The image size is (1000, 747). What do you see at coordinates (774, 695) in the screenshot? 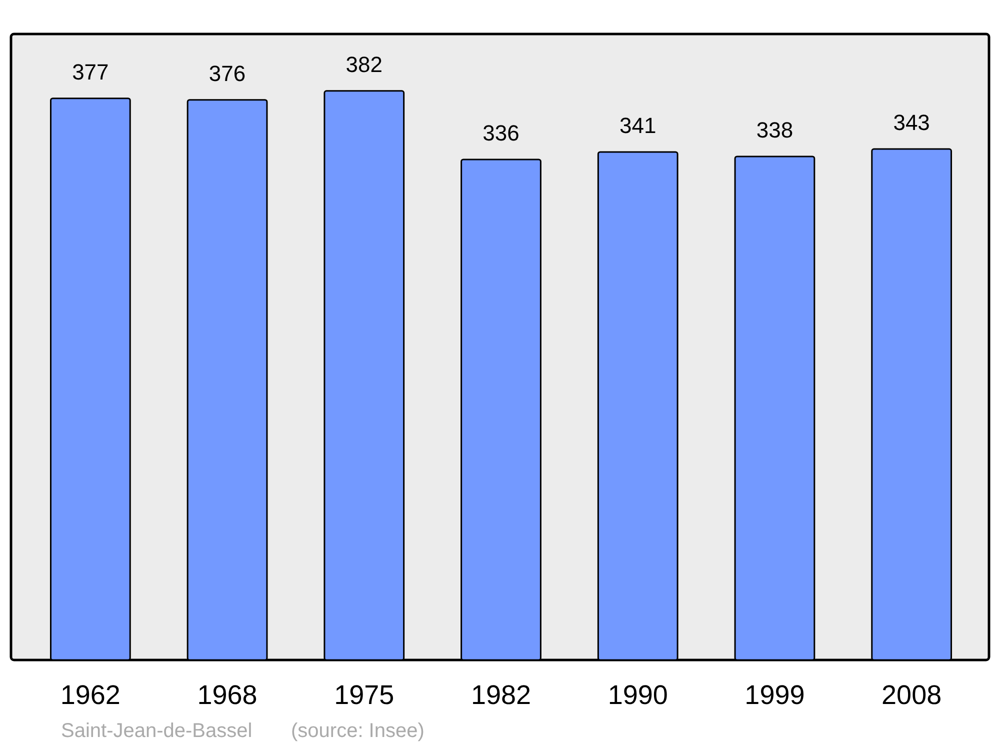
I see `x-tick-label: 1999` at bounding box center [774, 695].